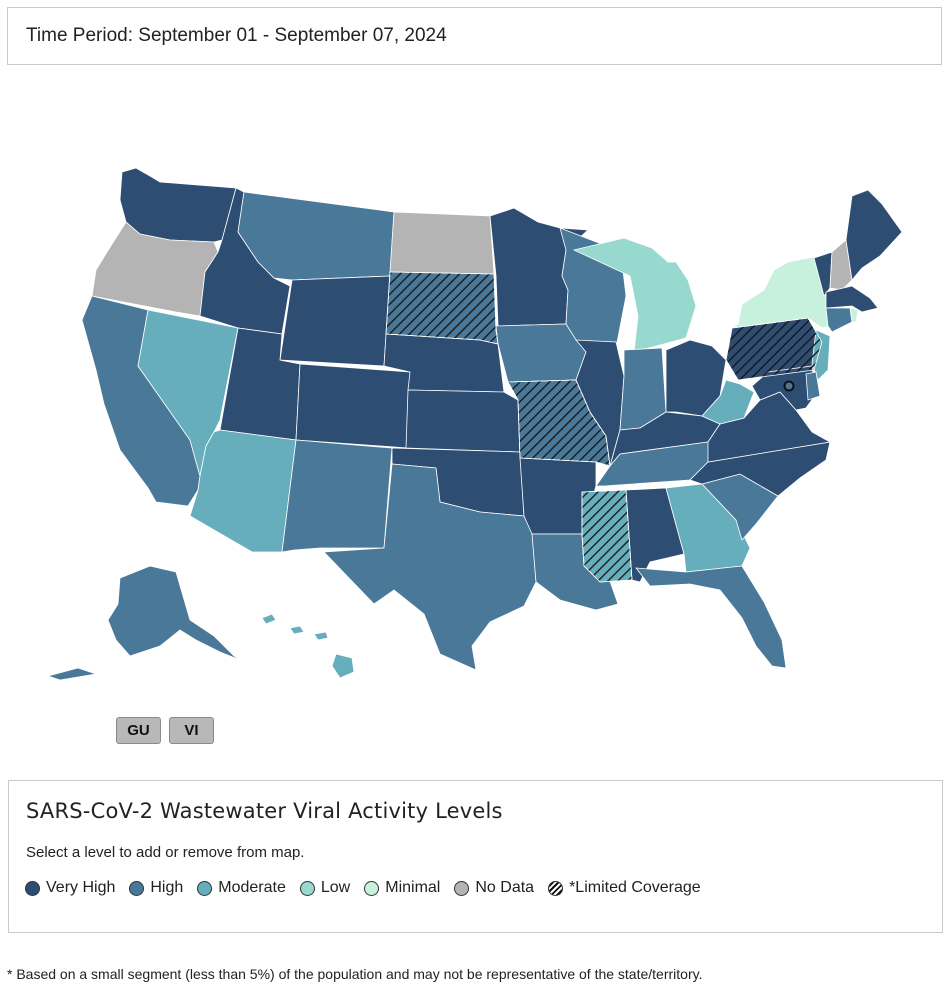 The height and width of the screenshot is (992, 952). Describe the element at coordinates (335, 321) in the screenshot. I see `state-wy` at that location.